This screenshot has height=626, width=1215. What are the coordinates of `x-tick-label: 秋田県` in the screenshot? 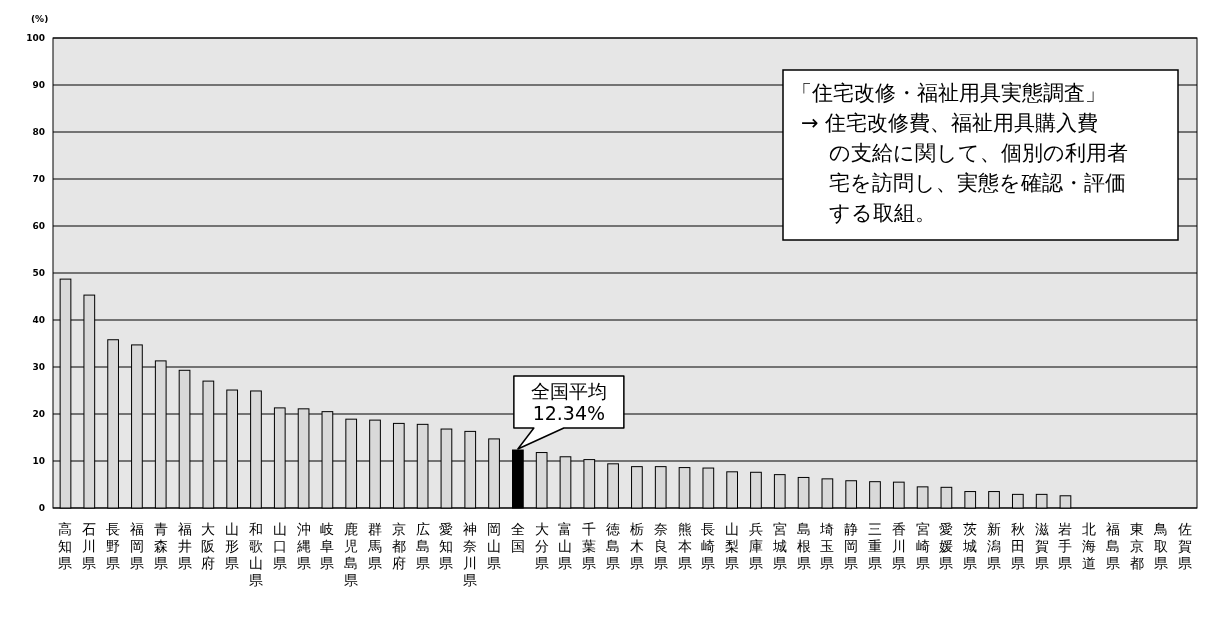 It's located at (1017, 546).